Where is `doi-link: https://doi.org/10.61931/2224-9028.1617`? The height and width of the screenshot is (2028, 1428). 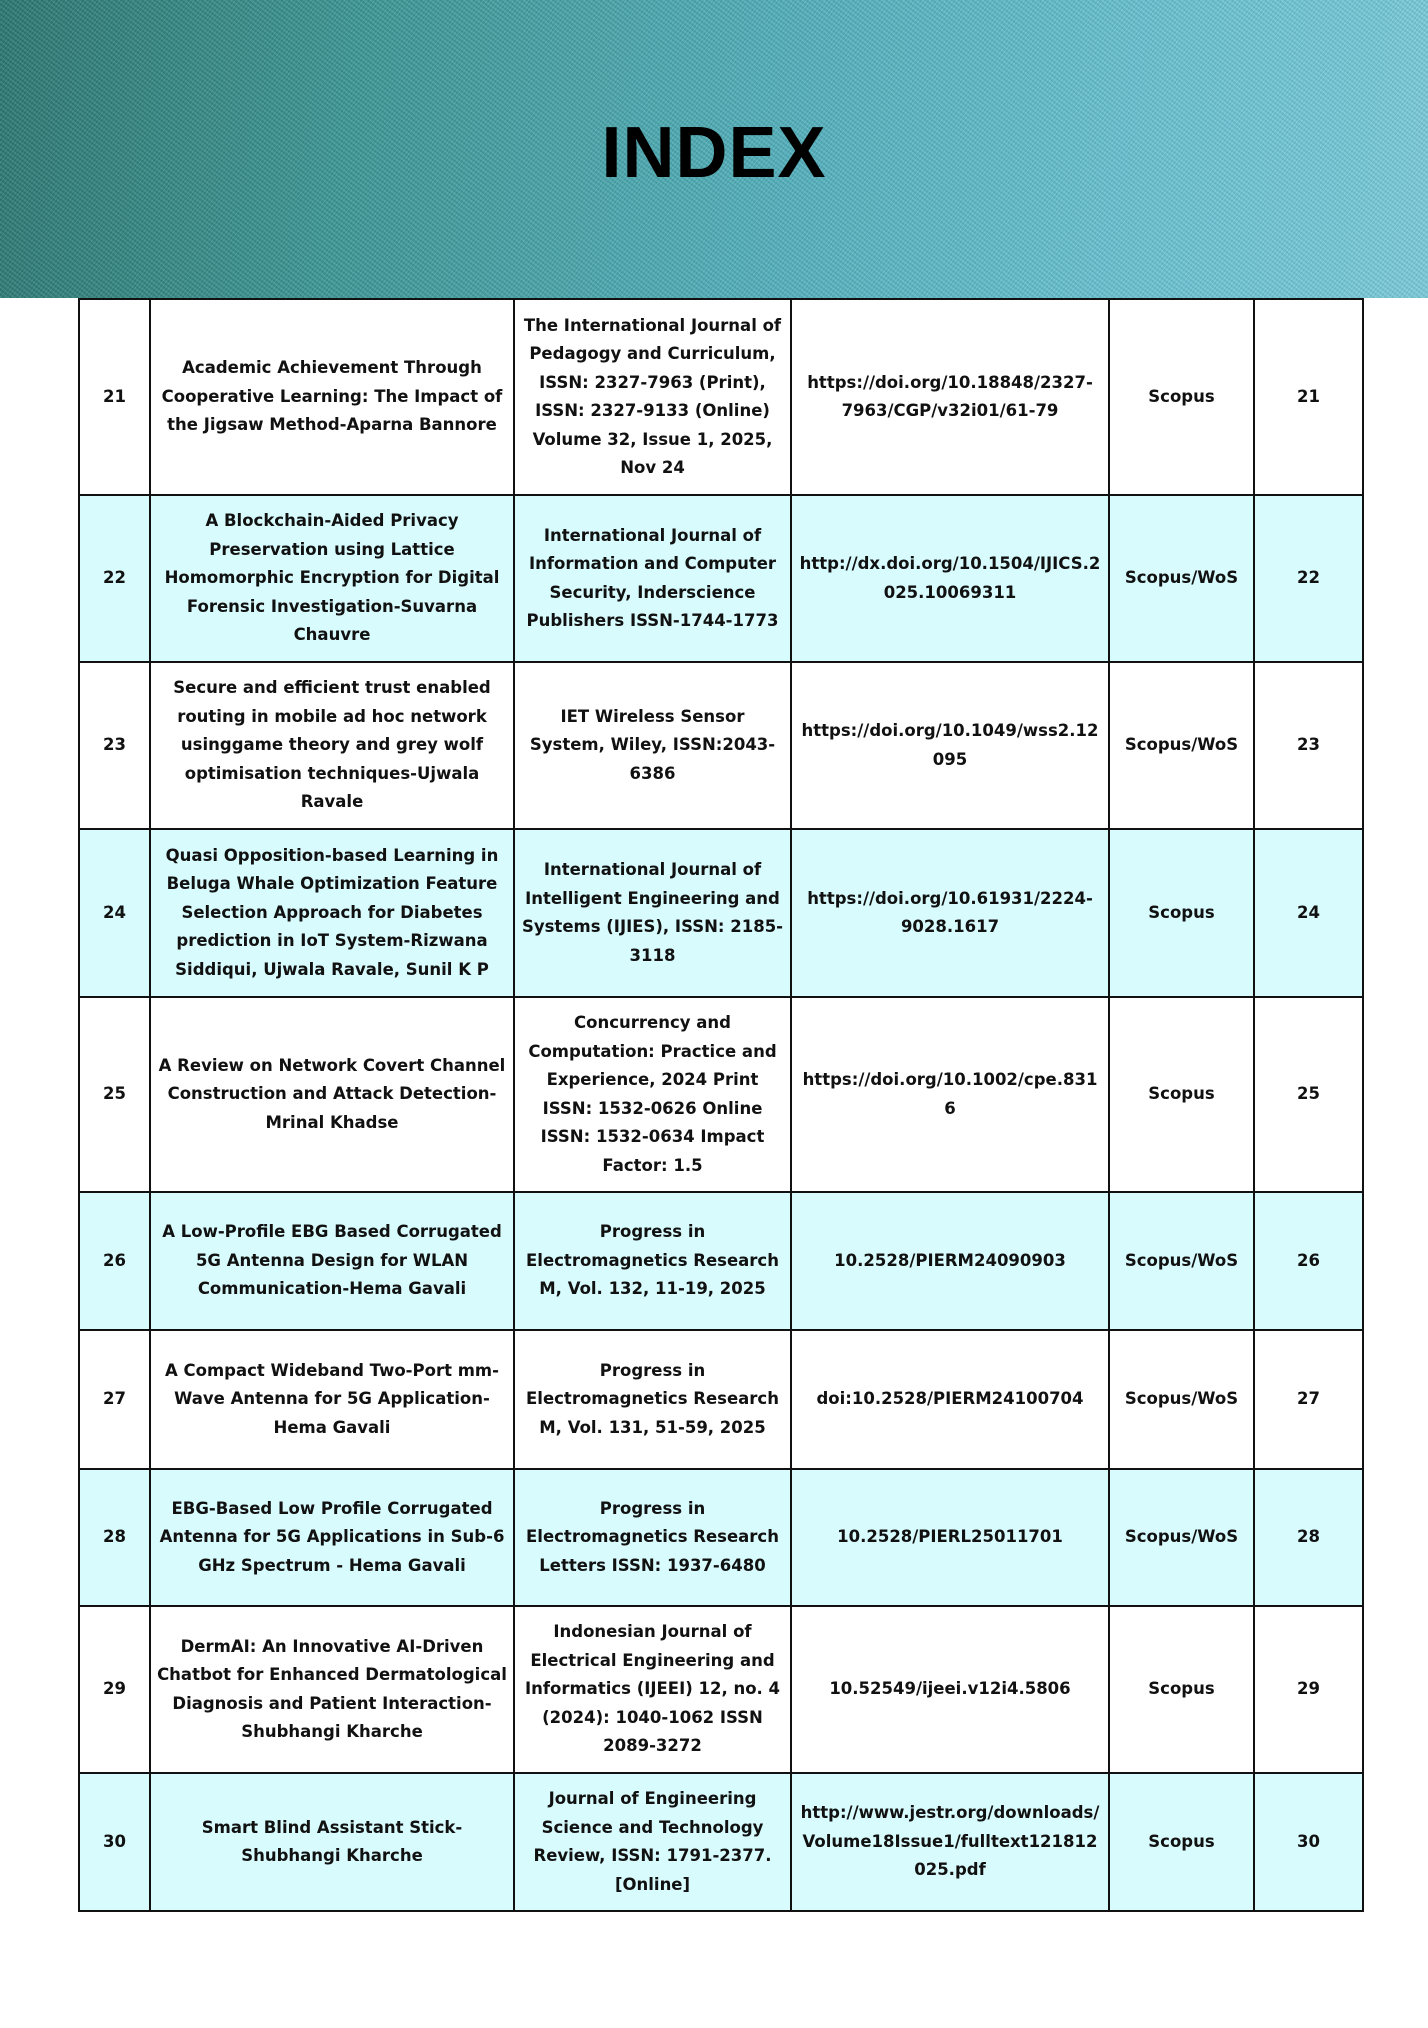
doi-link: https://doi.org/10.61931/2224-9028.1617 is located at coordinates (950, 913).